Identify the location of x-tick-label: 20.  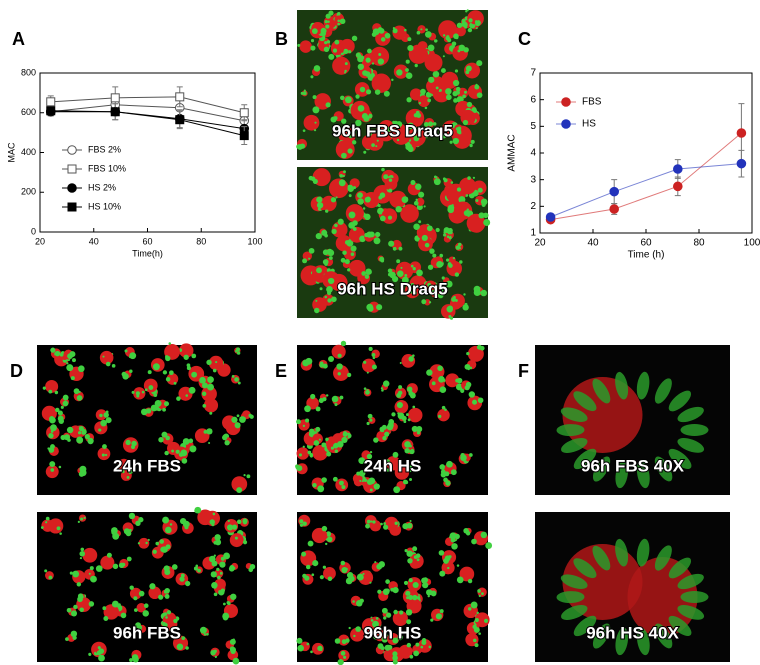
(40, 241).